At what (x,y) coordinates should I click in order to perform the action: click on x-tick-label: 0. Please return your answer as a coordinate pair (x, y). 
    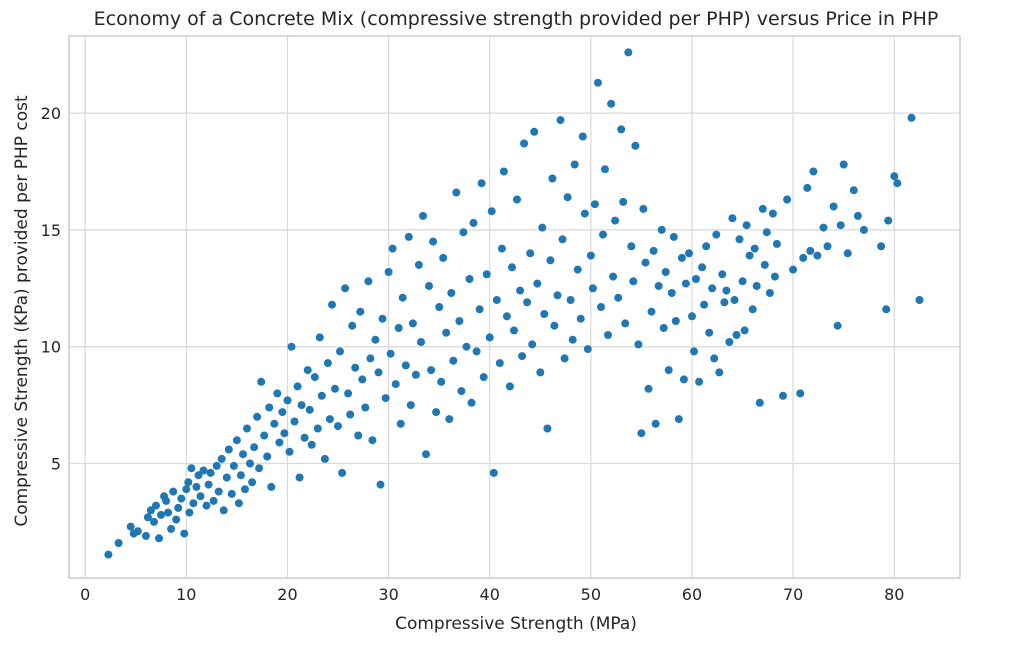
    Looking at the image, I should click on (85, 594).